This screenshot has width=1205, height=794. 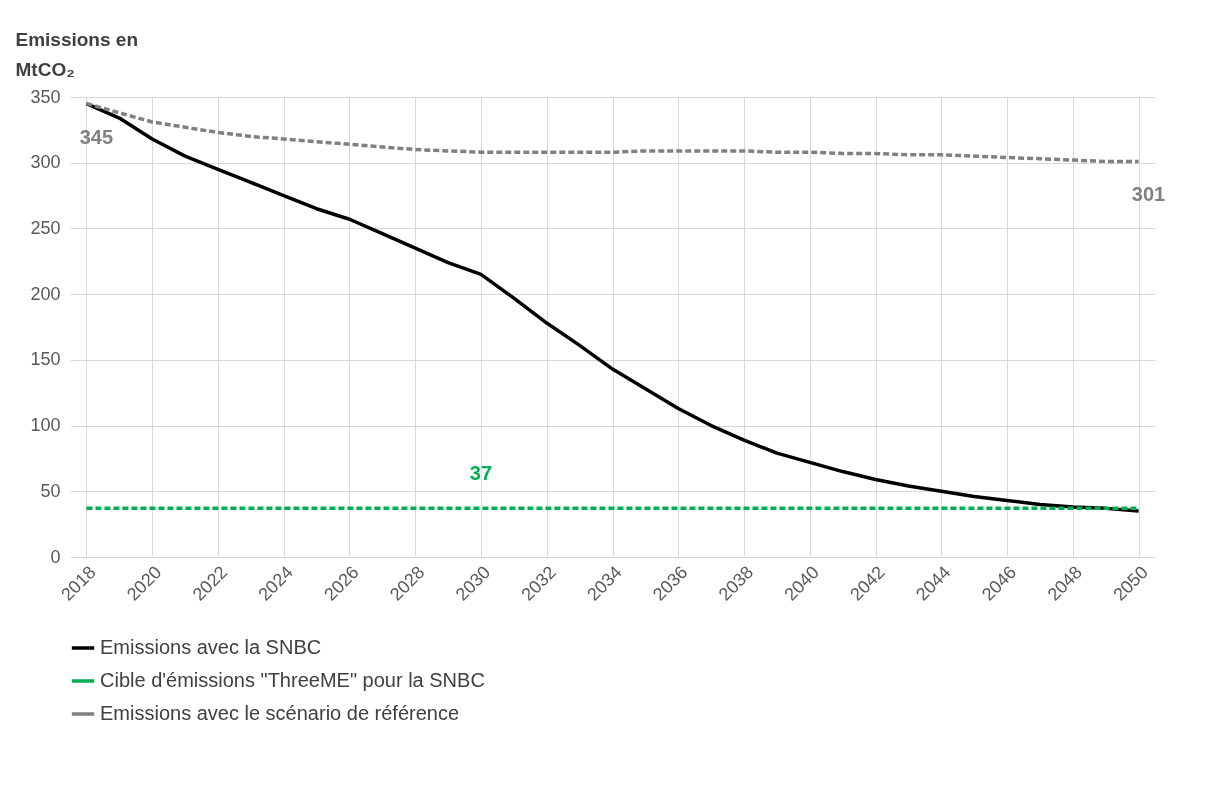 I want to click on y-tick-label: 300, so click(x=45, y=162).